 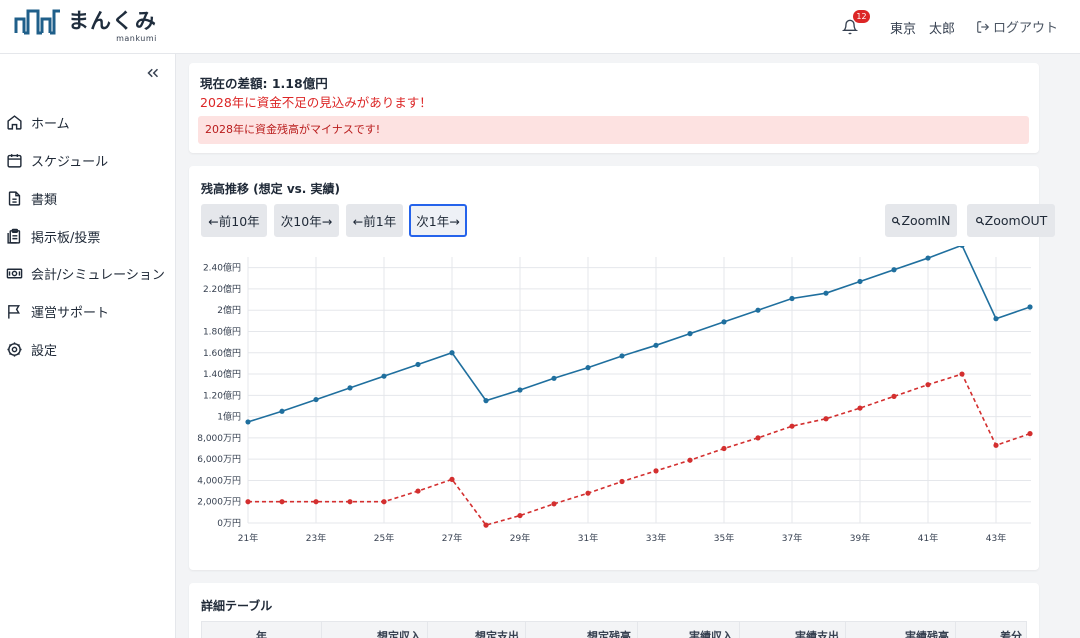 What do you see at coordinates (1016, 220) in the screenshot?
I see `zoom-out-label: ZoomOUT` at bounding box center [1016, 220].